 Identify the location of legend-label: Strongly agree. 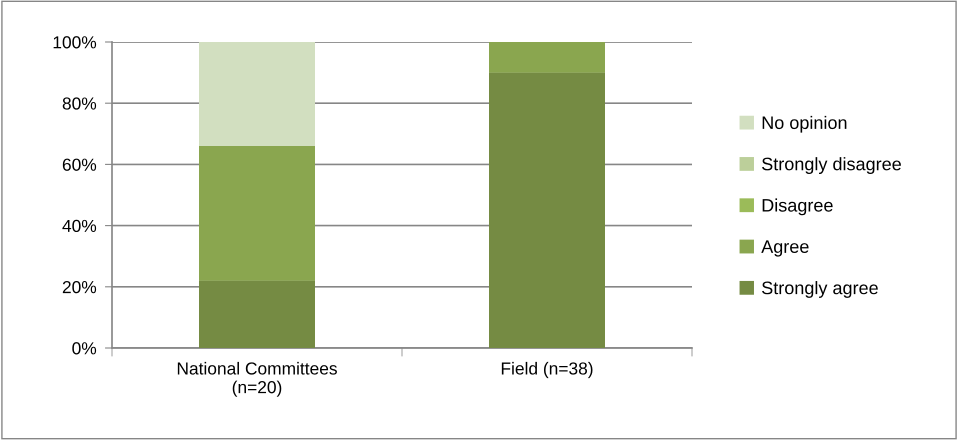
(820, 289).